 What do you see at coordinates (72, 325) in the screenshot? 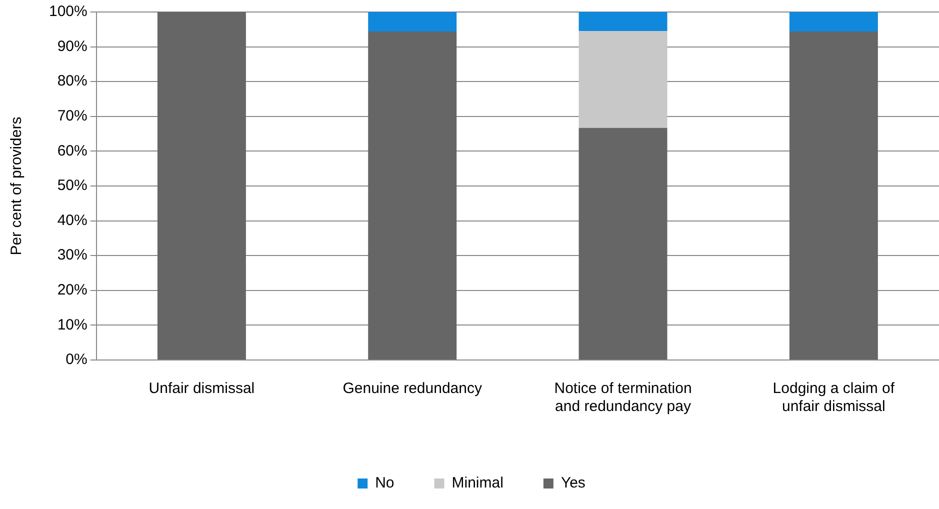
I see `y-tick-label: 10%` at bounding box center [72, 325].